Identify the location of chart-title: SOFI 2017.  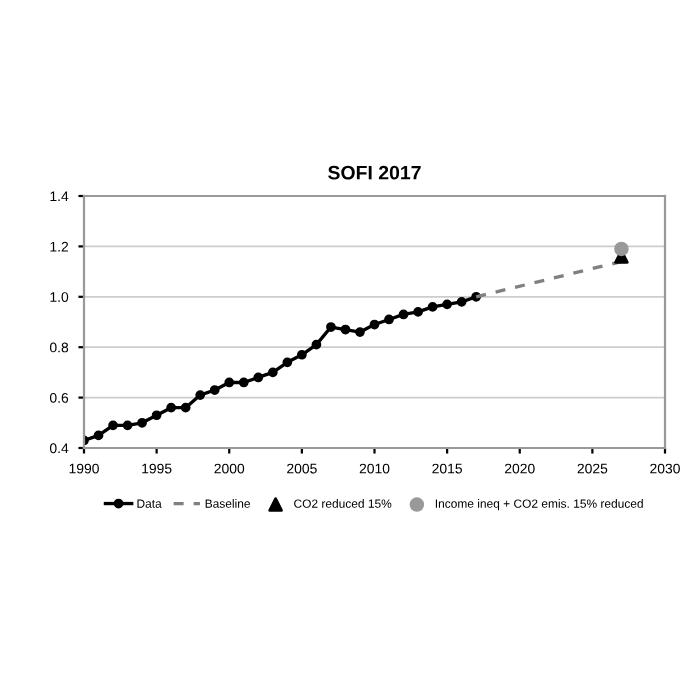
(374, 172).